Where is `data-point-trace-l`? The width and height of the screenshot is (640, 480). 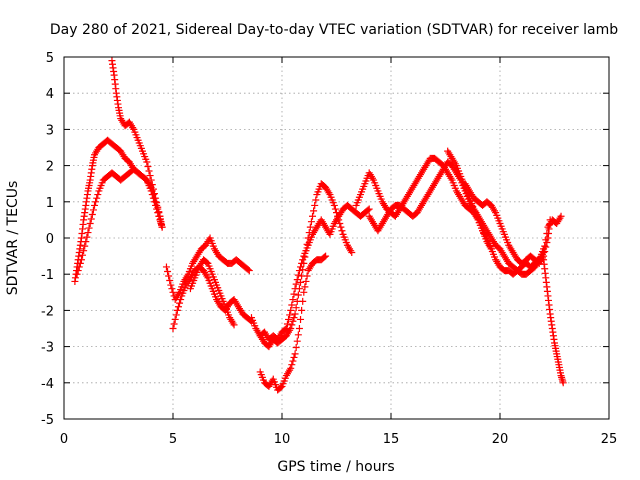 data-point-trace-l is located at coordinates (546, 247).